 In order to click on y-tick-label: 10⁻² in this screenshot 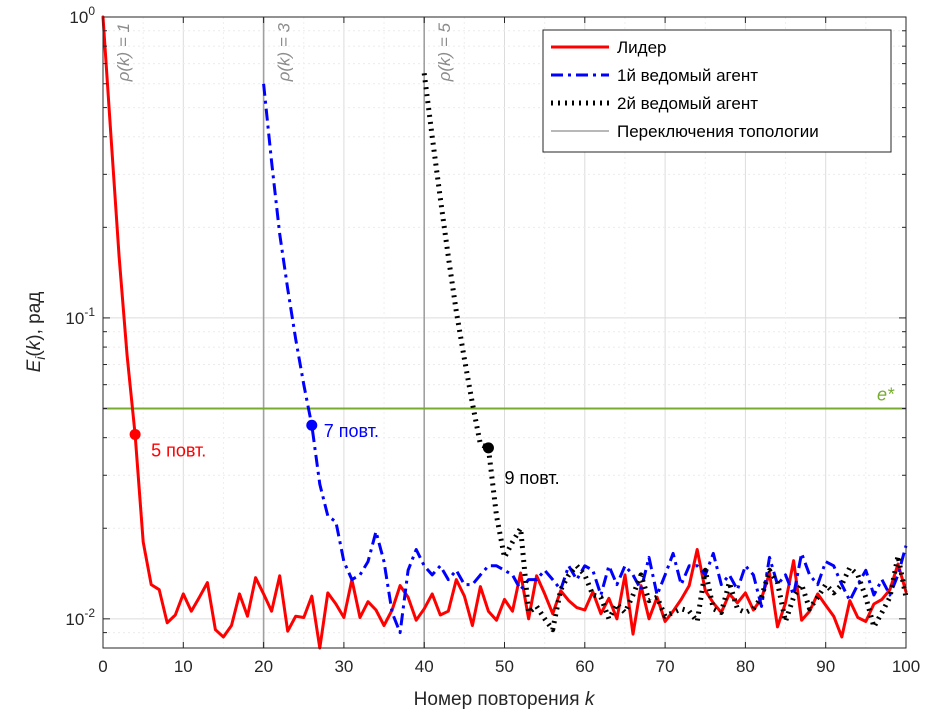, I will do `click(80, 617)`.